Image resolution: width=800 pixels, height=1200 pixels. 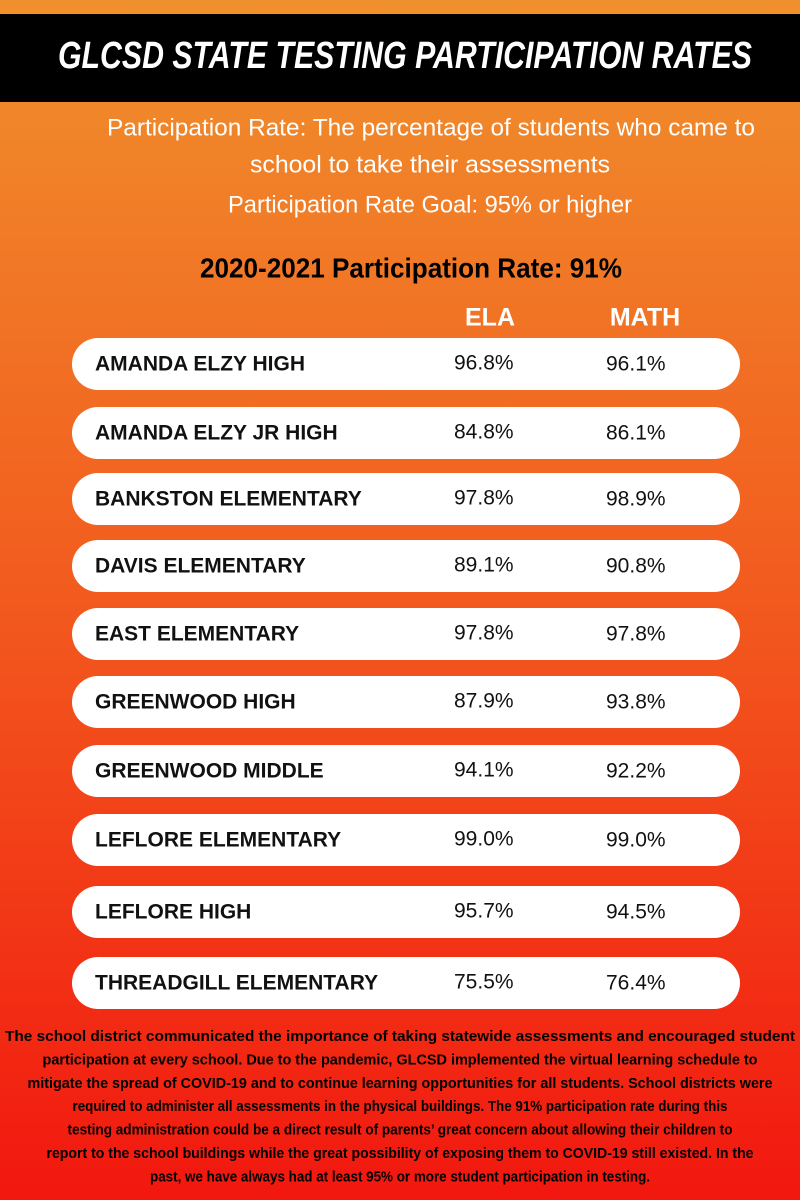 What do you see at coordinates (645, 318) in the screenshot?
I see `column-header: MATH` at bounding box center [645, 318].